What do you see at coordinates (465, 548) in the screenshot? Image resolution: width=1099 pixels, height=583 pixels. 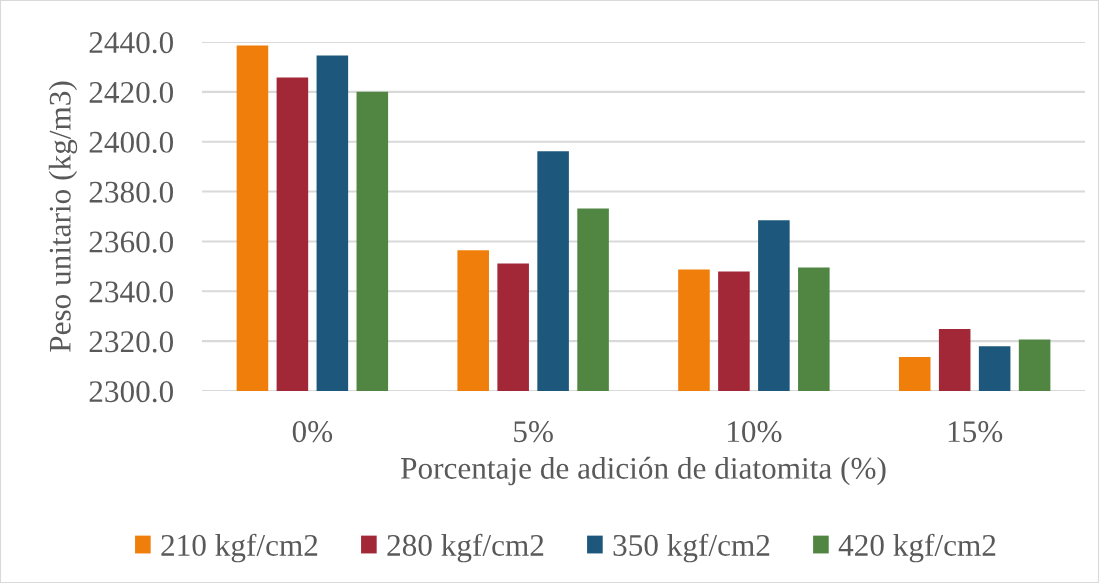 I see `legend-label: 280 kgf/cm2` at bounding box center [465, 548].